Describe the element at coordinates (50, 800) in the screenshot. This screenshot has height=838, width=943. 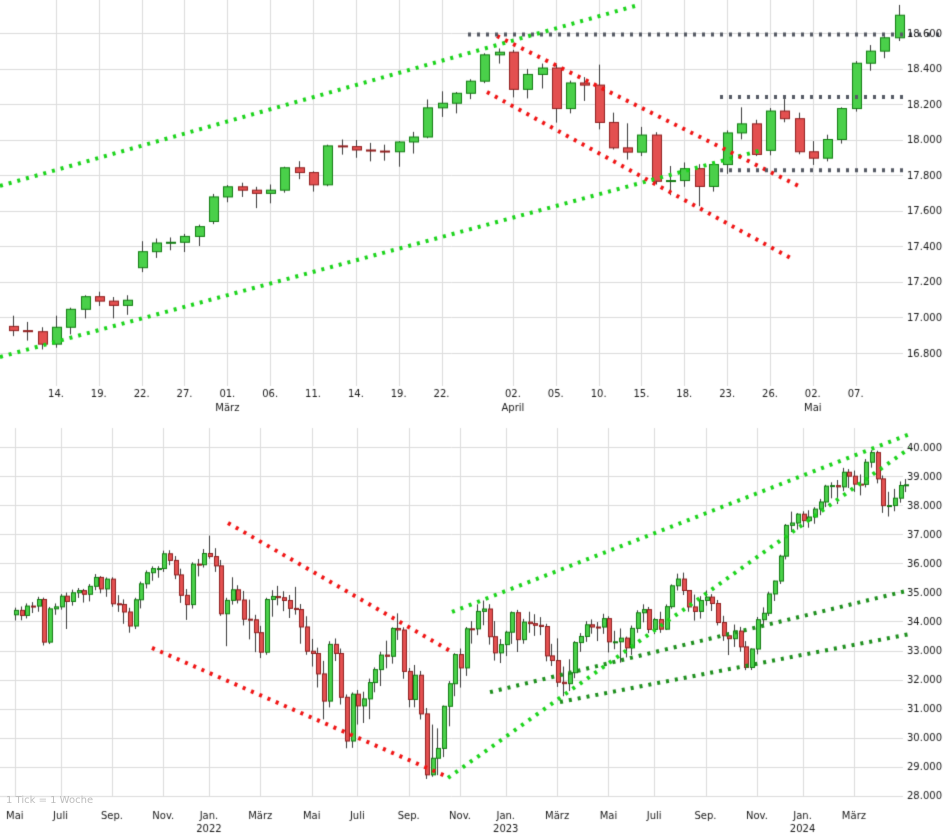
I see `tick-note: 1 Tick = 1 Woche` at that location.